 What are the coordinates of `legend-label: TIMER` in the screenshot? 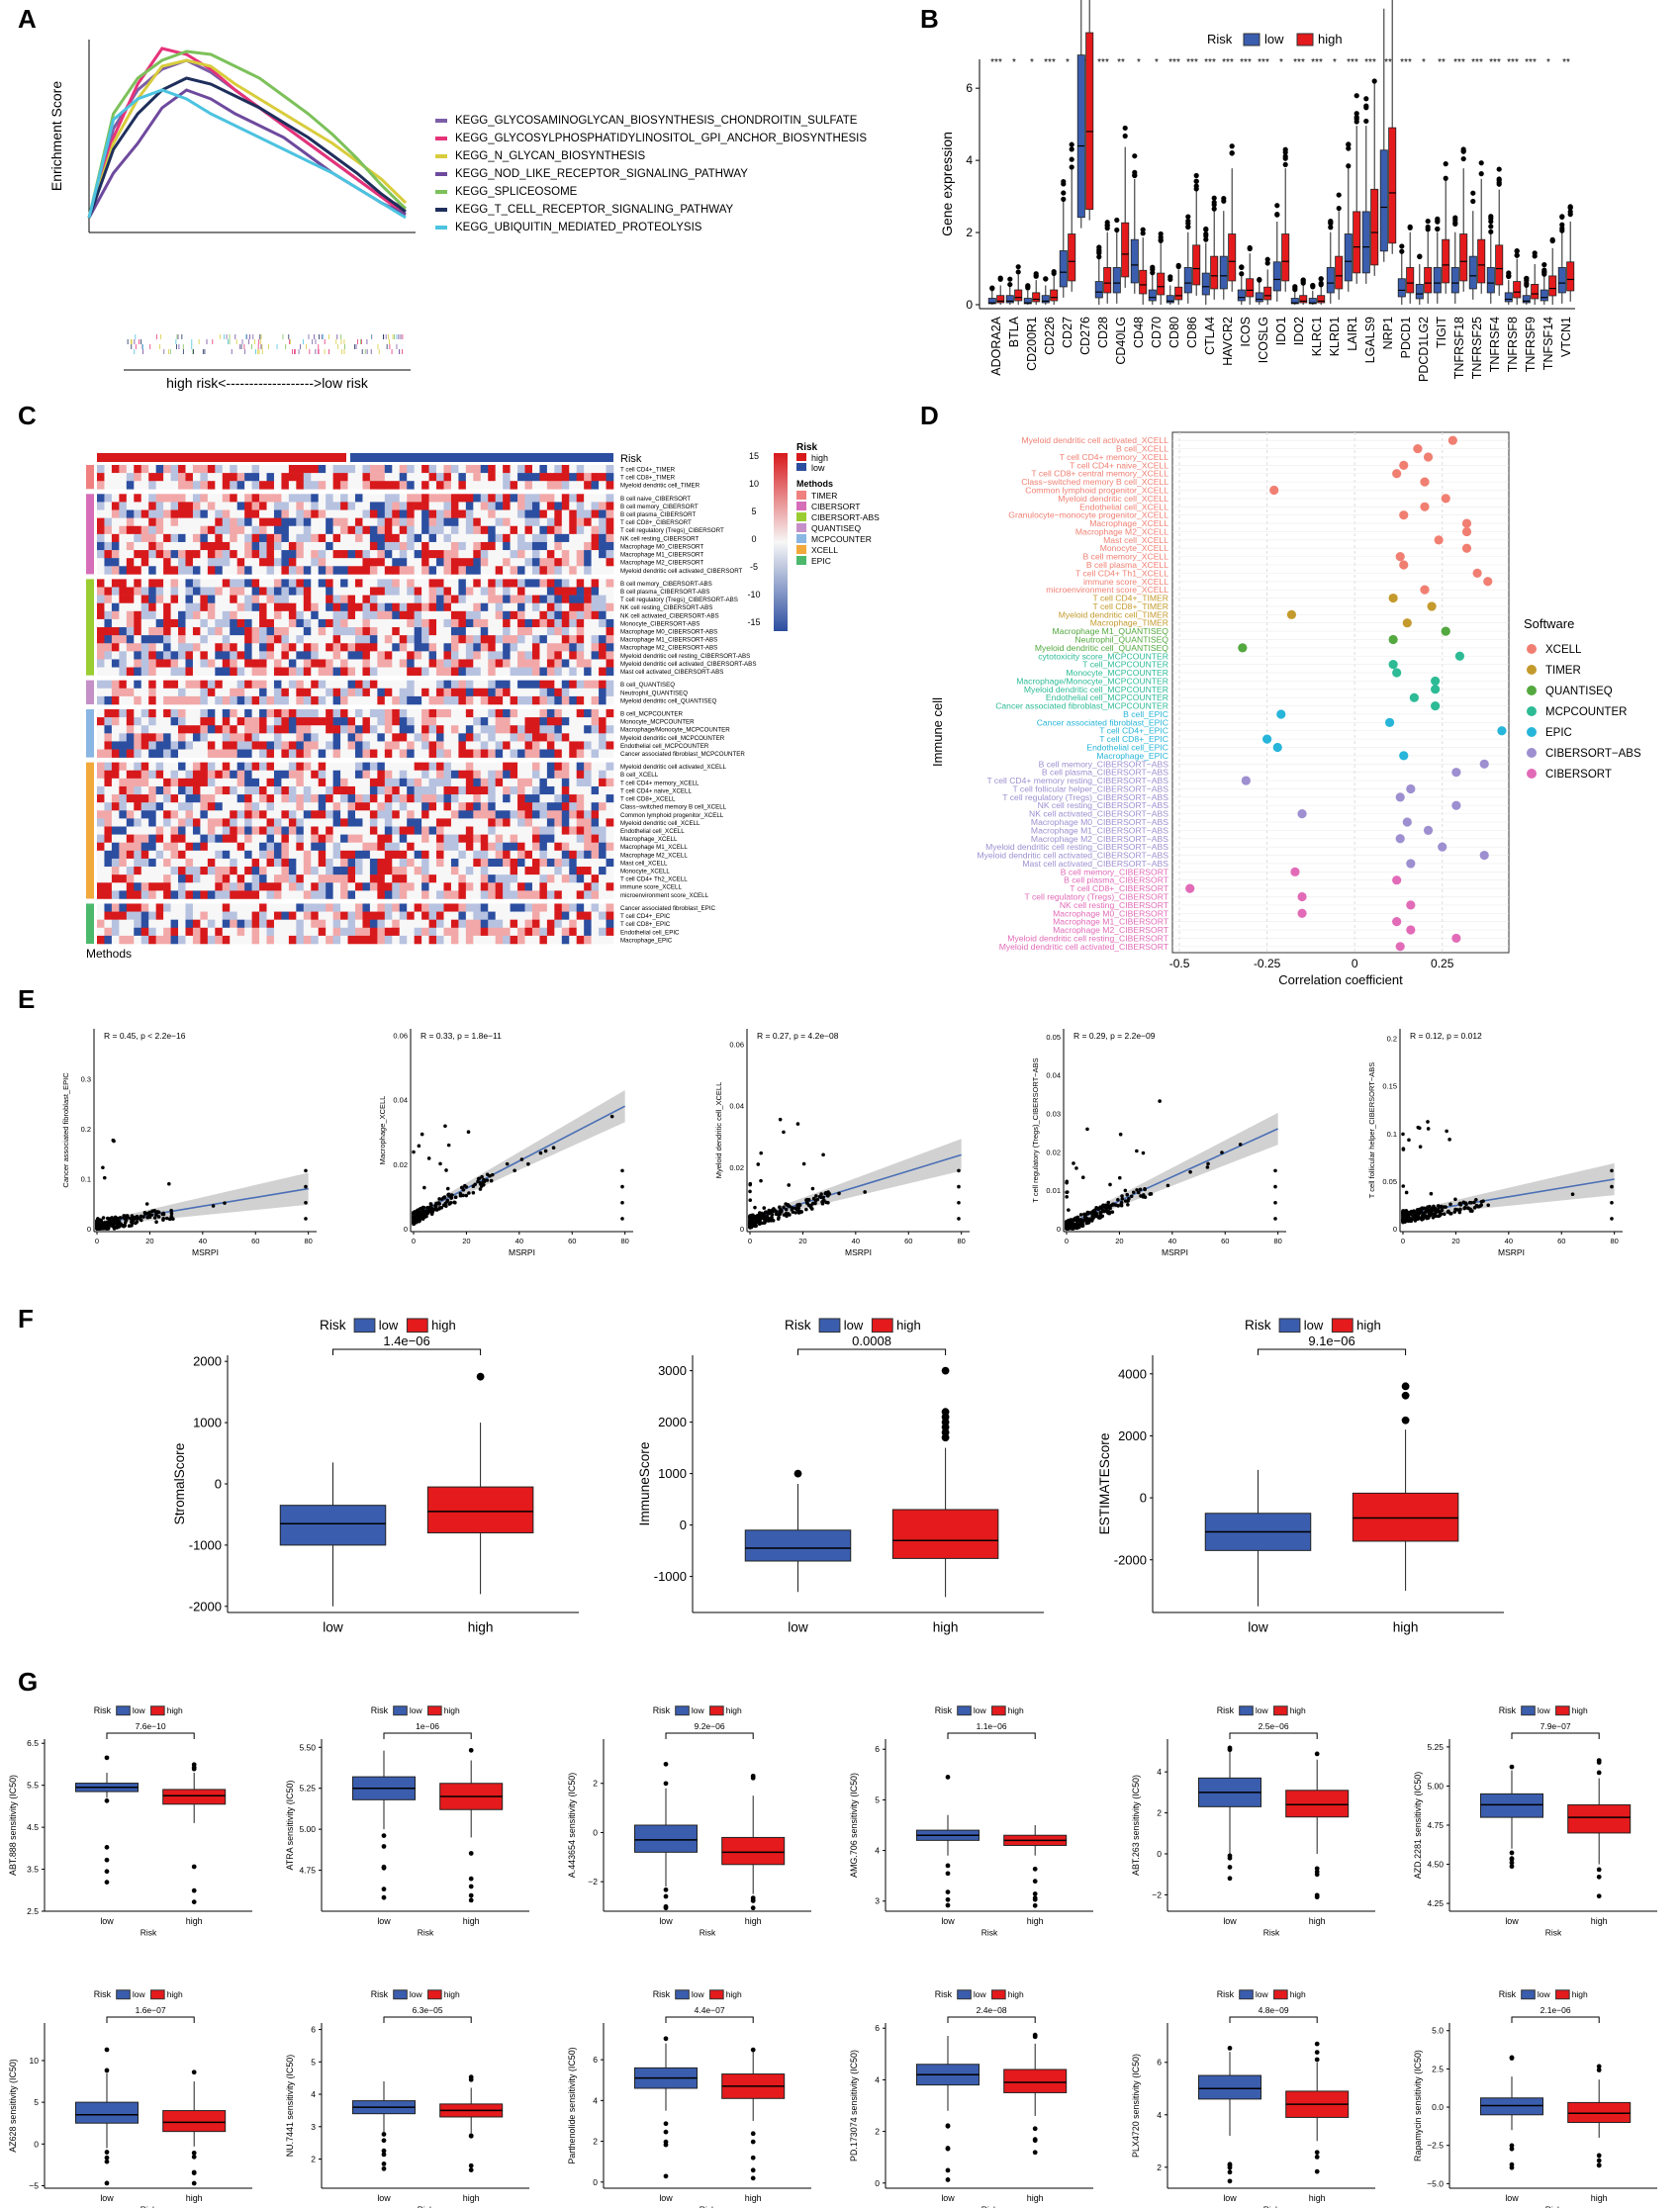 It's located at (1563, 671).